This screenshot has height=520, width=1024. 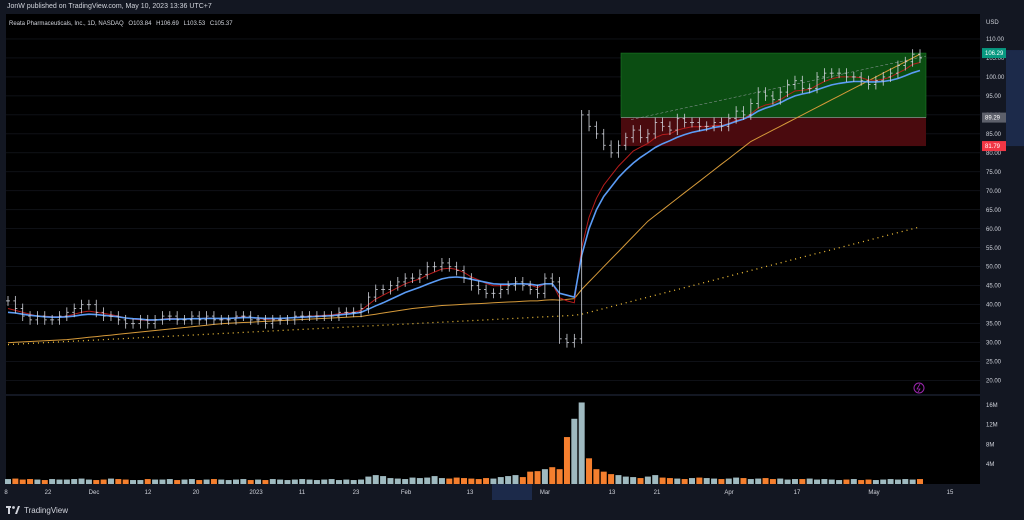 What do you see at coordinates (994, 192) in the screenshot?
I see `price-tick-label: 70.00` at bounding box center [994, 192].